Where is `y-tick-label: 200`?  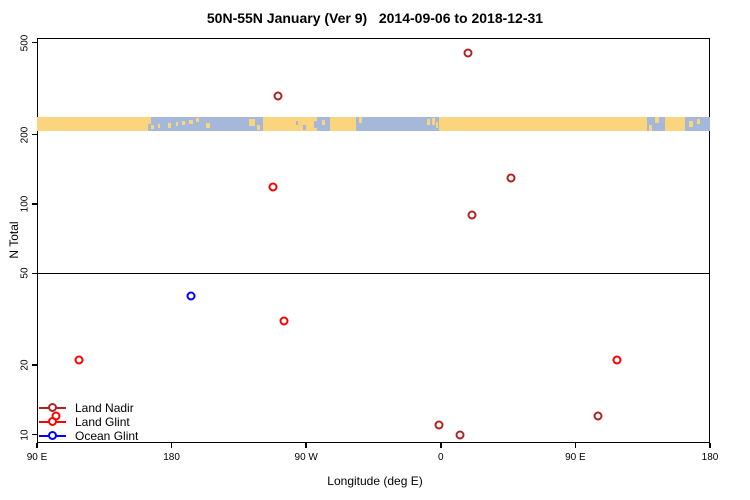 y-tick-label: 200 is located at coordinates (25, 134).